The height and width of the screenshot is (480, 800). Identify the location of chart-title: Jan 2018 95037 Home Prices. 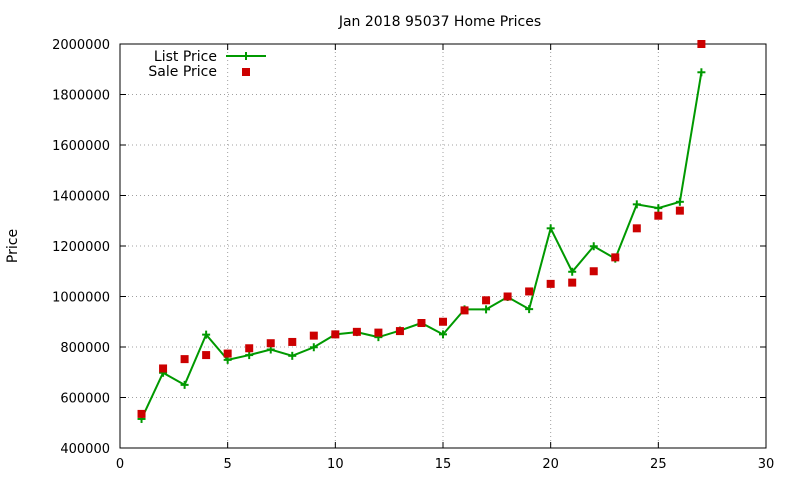
(439, 22).